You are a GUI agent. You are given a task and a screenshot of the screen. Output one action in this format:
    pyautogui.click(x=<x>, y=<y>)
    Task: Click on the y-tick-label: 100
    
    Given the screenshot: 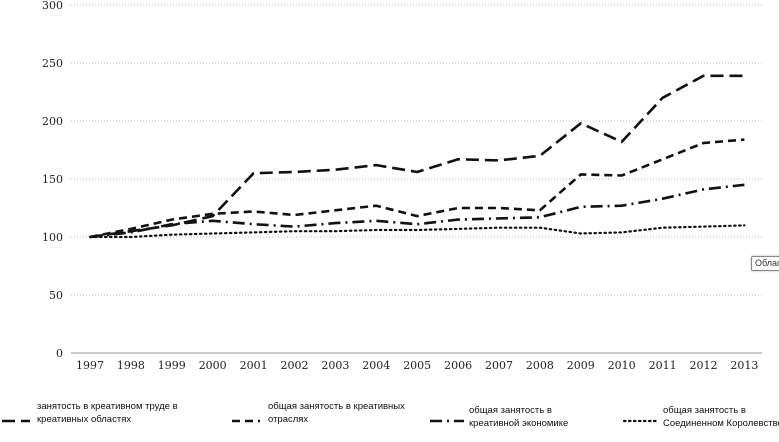 What is the action you would take?
    pyautogui.click(x=52, y=237)
    